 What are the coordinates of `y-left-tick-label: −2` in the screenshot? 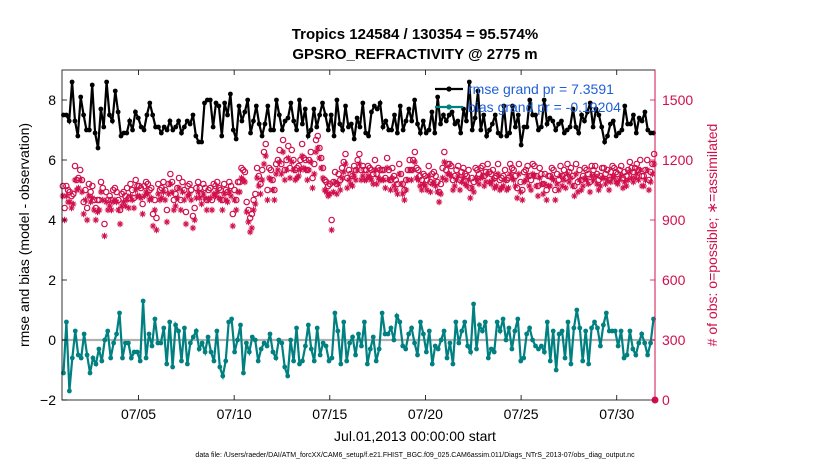 It's located at (48, 400).